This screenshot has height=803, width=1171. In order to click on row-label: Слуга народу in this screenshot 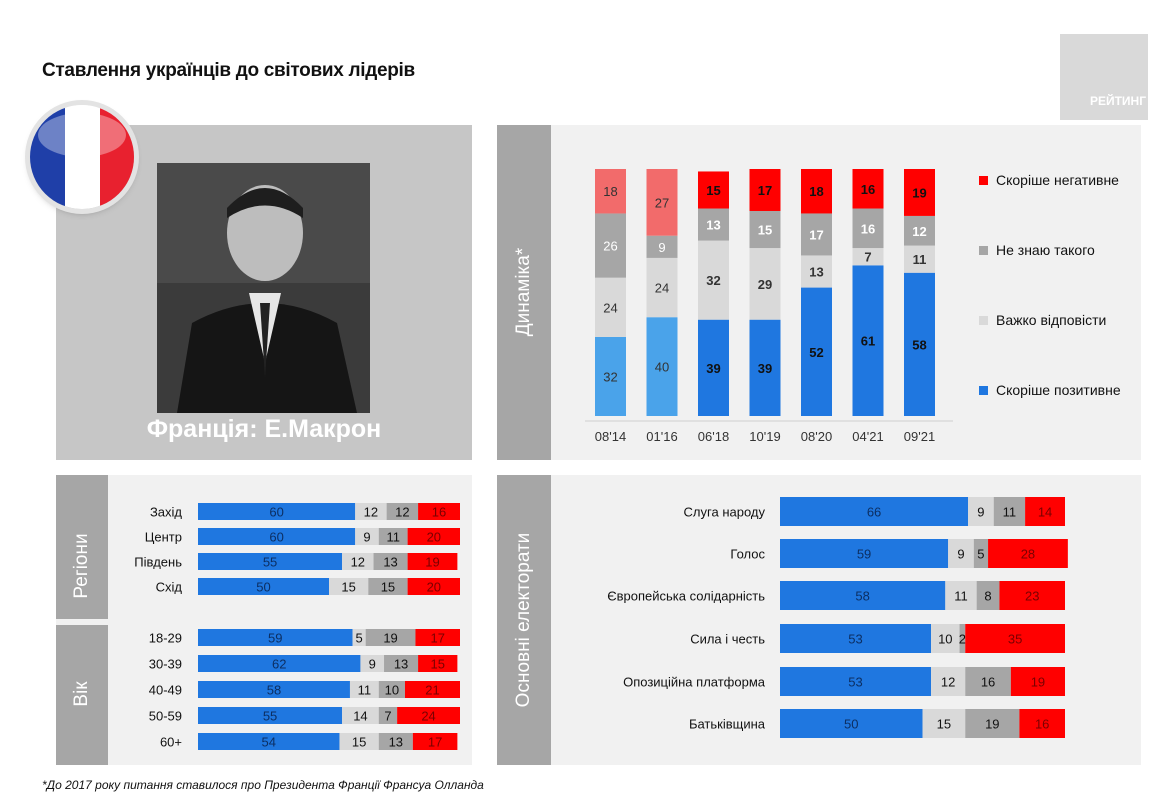, I will do `click(725, 512)`.